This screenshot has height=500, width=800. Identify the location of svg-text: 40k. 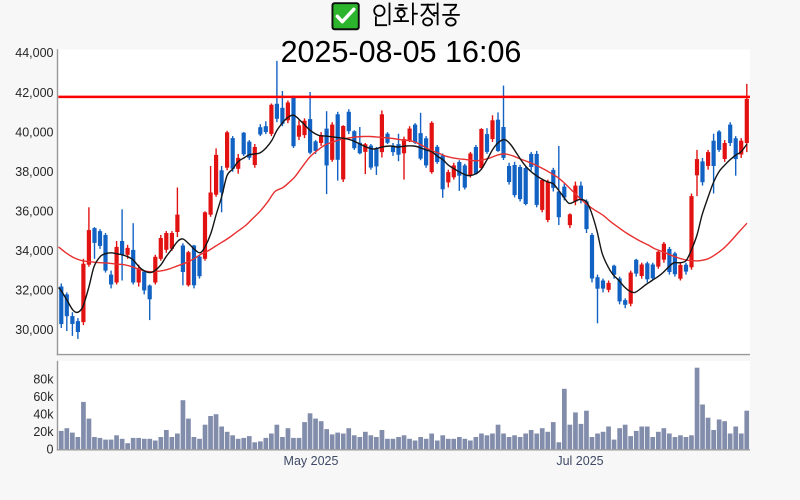
(43, 414).